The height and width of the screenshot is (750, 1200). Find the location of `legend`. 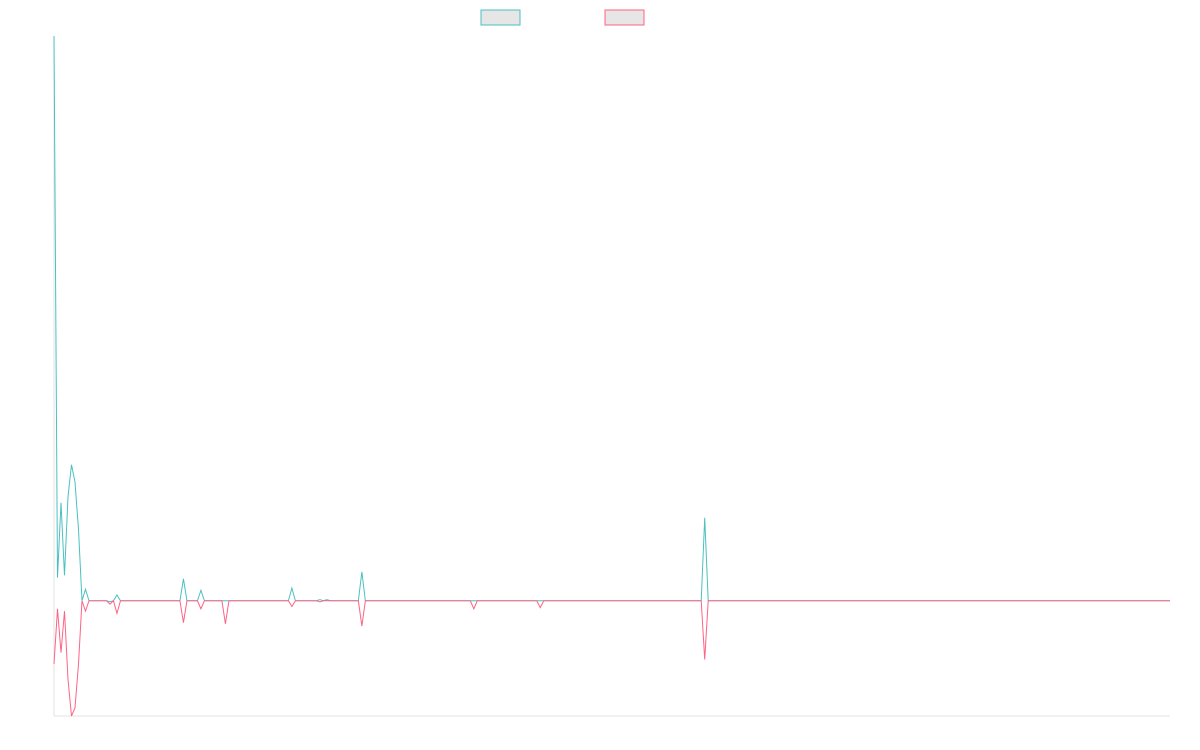

legend is located at coordinates (562, 17).